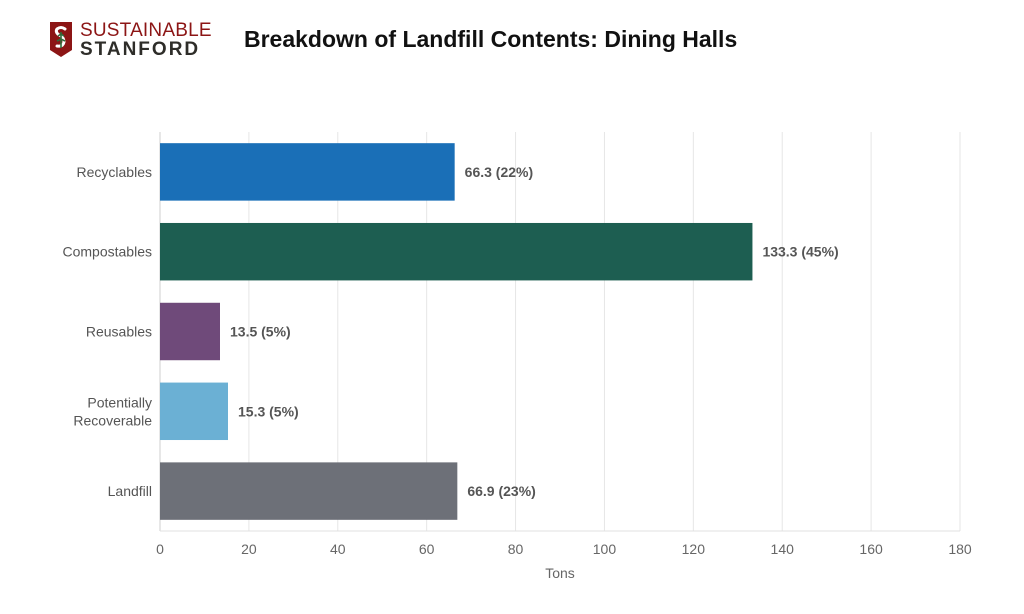 This screenshot has height=614, width=1024. I want to click on bar-data-label: 15.3 (5%), so click(268, 411).